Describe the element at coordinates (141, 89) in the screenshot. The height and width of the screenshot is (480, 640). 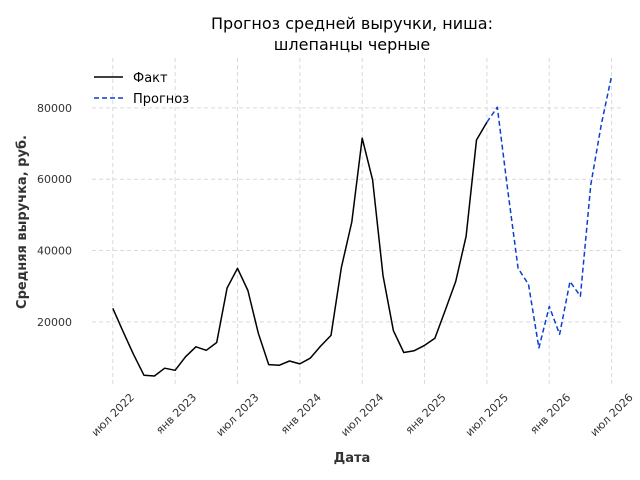
I see `legend: Факт Прогноз` at that location.